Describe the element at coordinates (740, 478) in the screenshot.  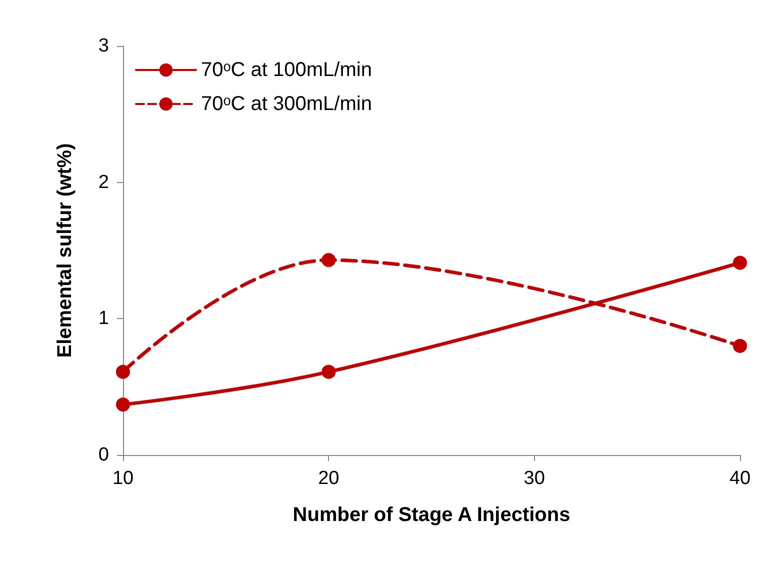
I see `x-tick-label: 40` at that location.